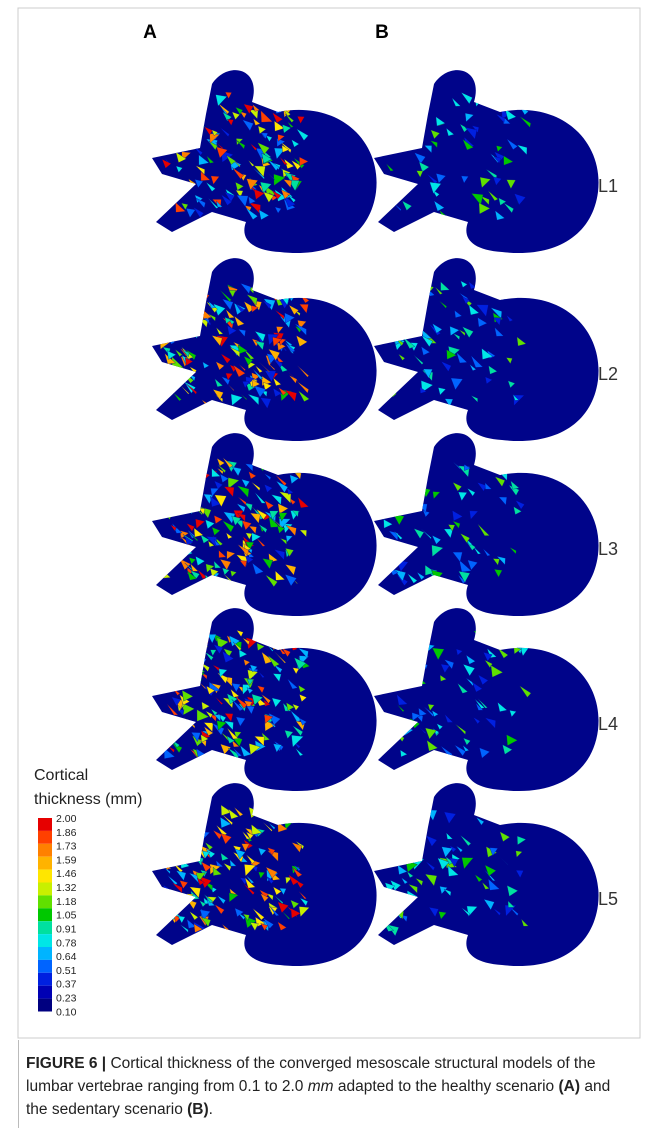 This screenshot has height=1132, width=652. Describe the element at coordinates (66, 902) in the screenshot. I see `colorbar-tick-label: 1.18` at that location.